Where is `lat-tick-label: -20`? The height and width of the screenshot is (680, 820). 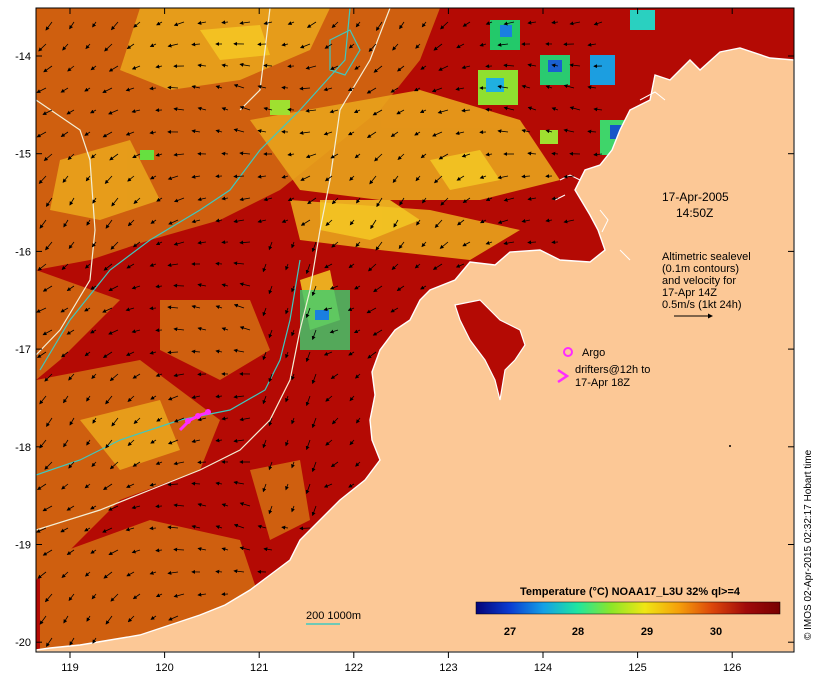
lat-tick-label: -20 is located at coordinates (23, 643).